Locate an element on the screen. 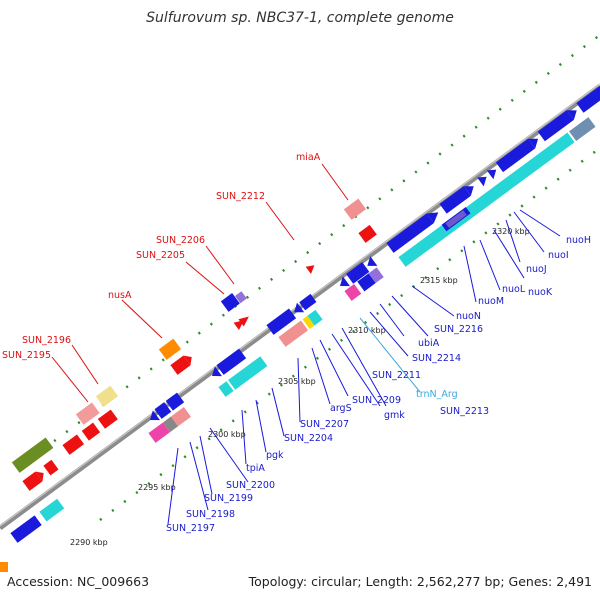 This screenshot has height=600, width=600. label-SUN_2205: SUN_2205 is located at coordinates (160, 255).